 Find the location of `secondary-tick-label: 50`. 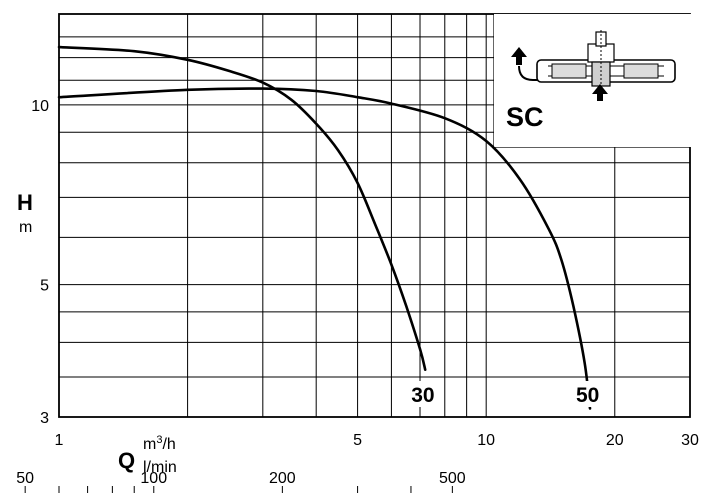

secondary-tick-label: 50 is located at coordinates (25, 478).